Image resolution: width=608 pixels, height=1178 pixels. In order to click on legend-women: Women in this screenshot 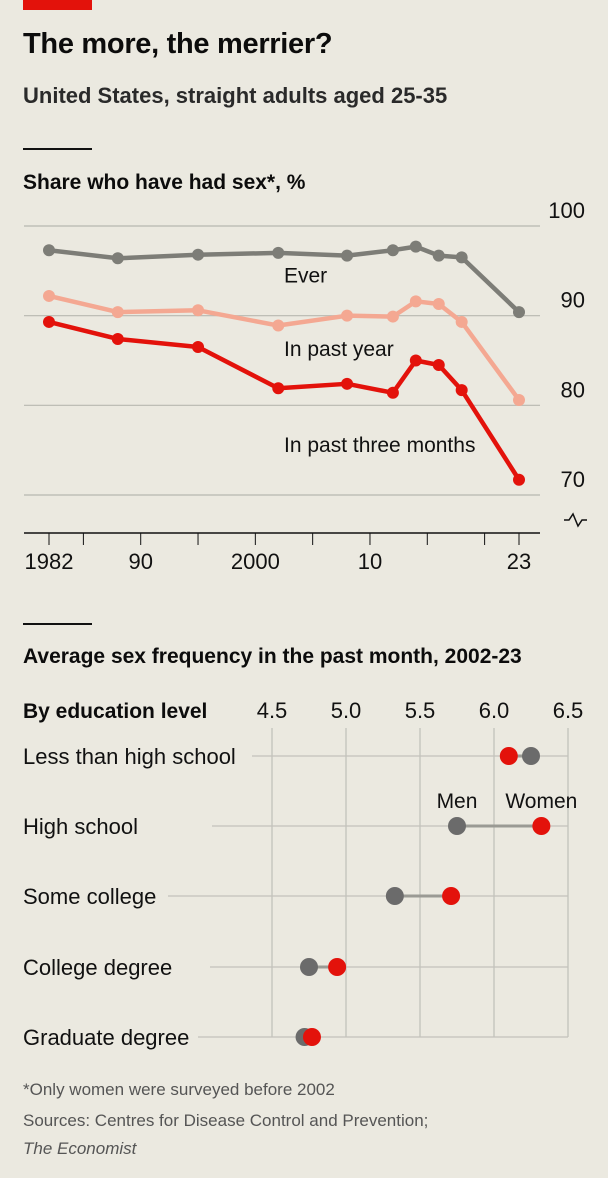, I will do `click(541, 801)`.